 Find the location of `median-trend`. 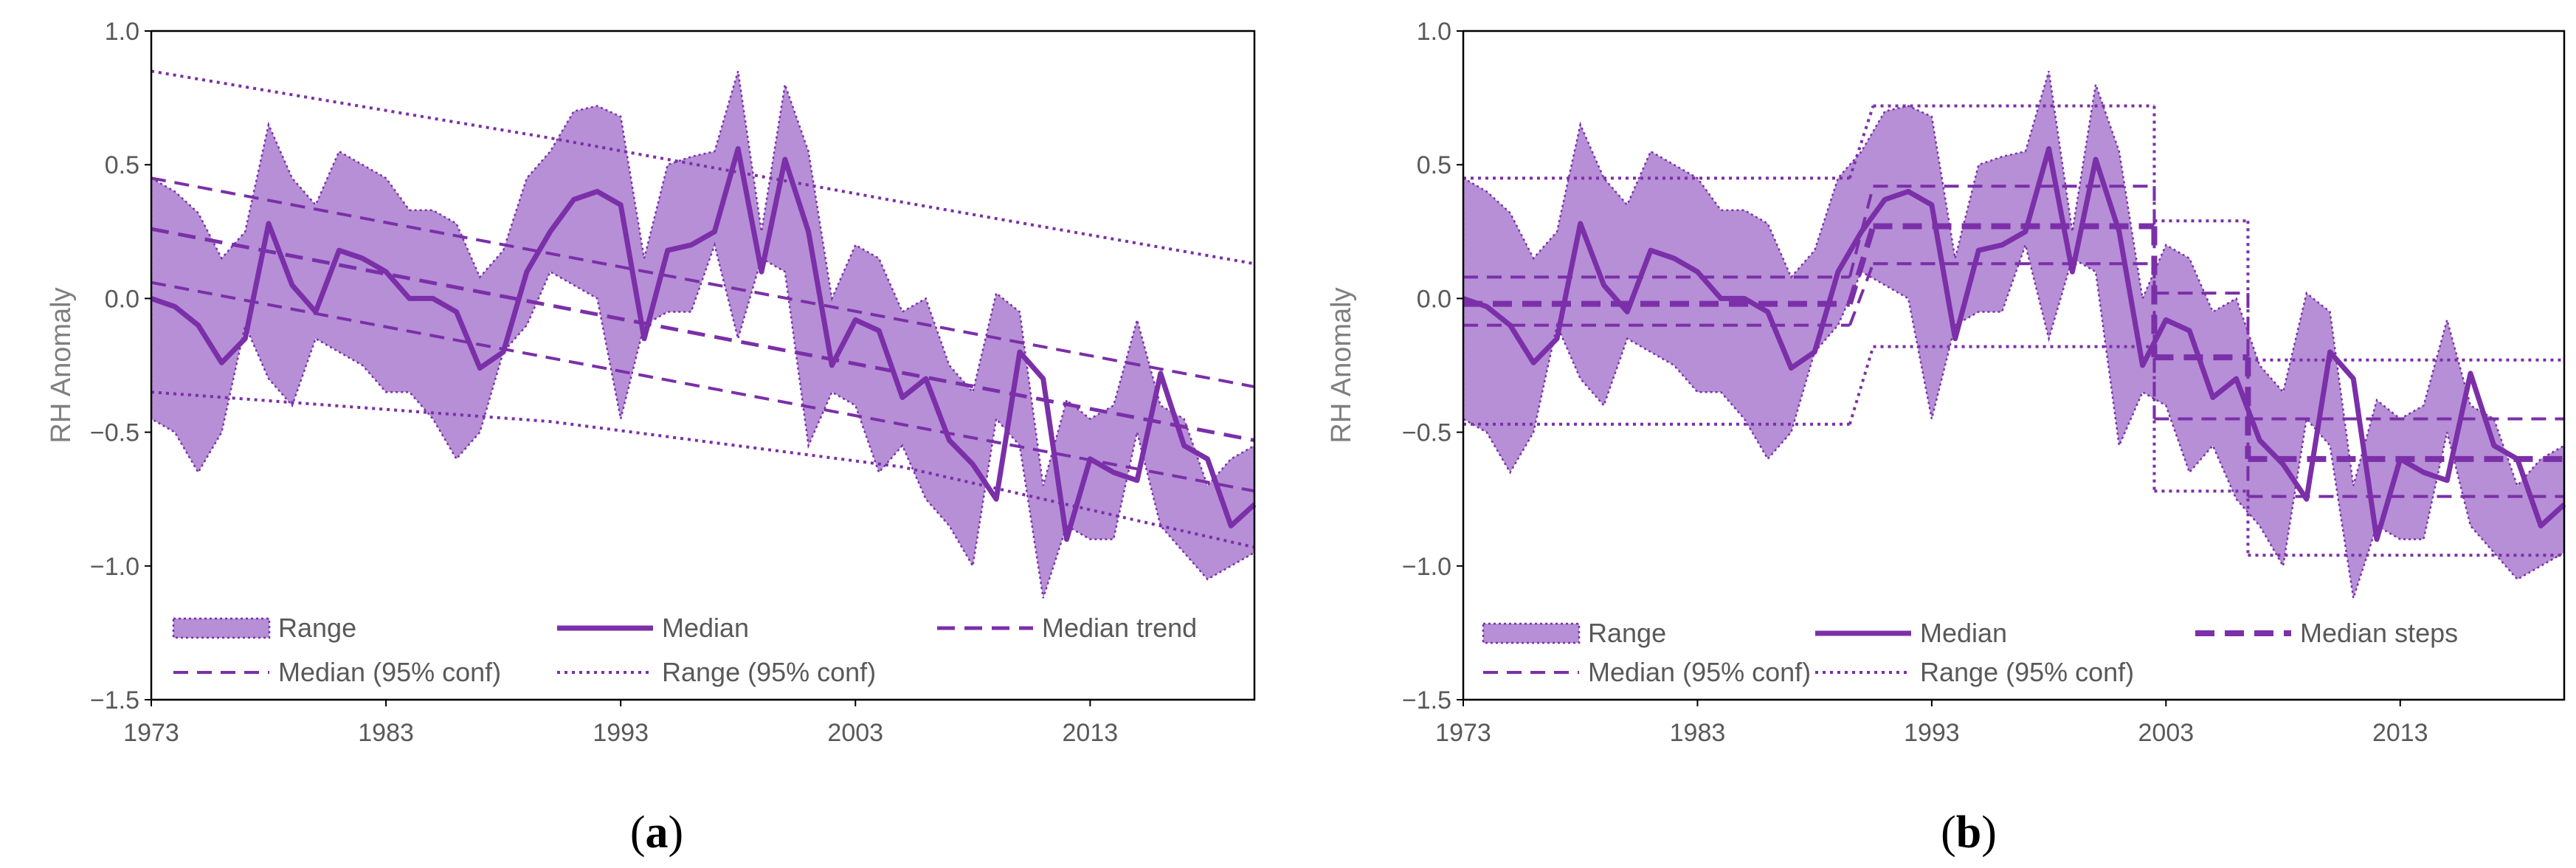

median-trend is located at coordinates (702, 334).